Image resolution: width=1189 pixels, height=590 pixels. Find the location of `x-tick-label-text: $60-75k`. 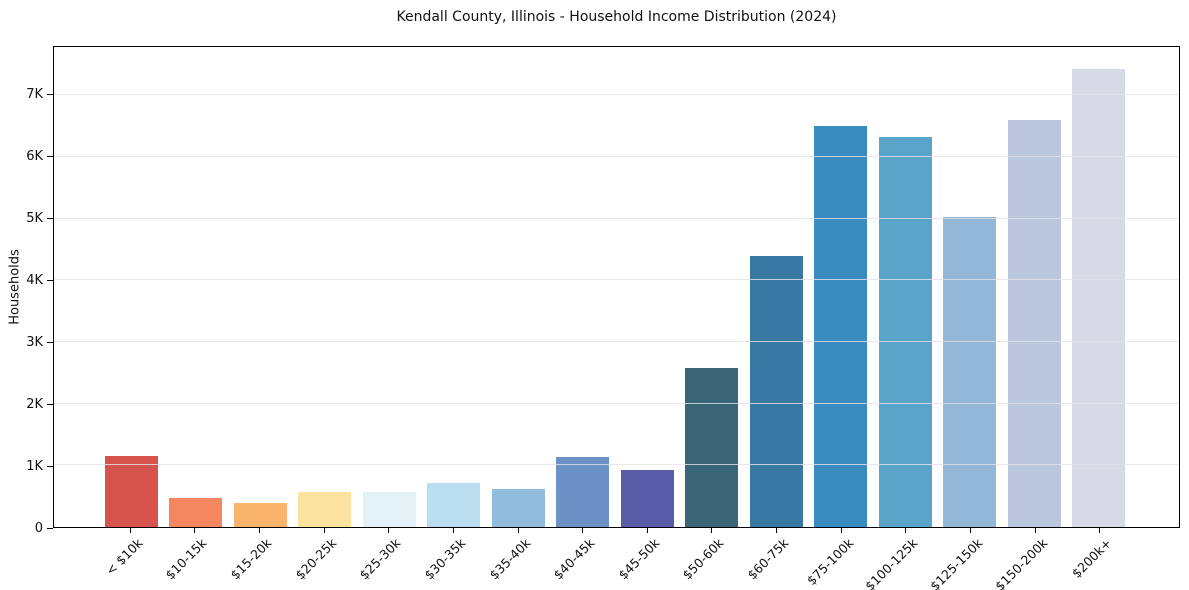

x-tick-label-text: $60-75k is located at coordinates (768, 559).